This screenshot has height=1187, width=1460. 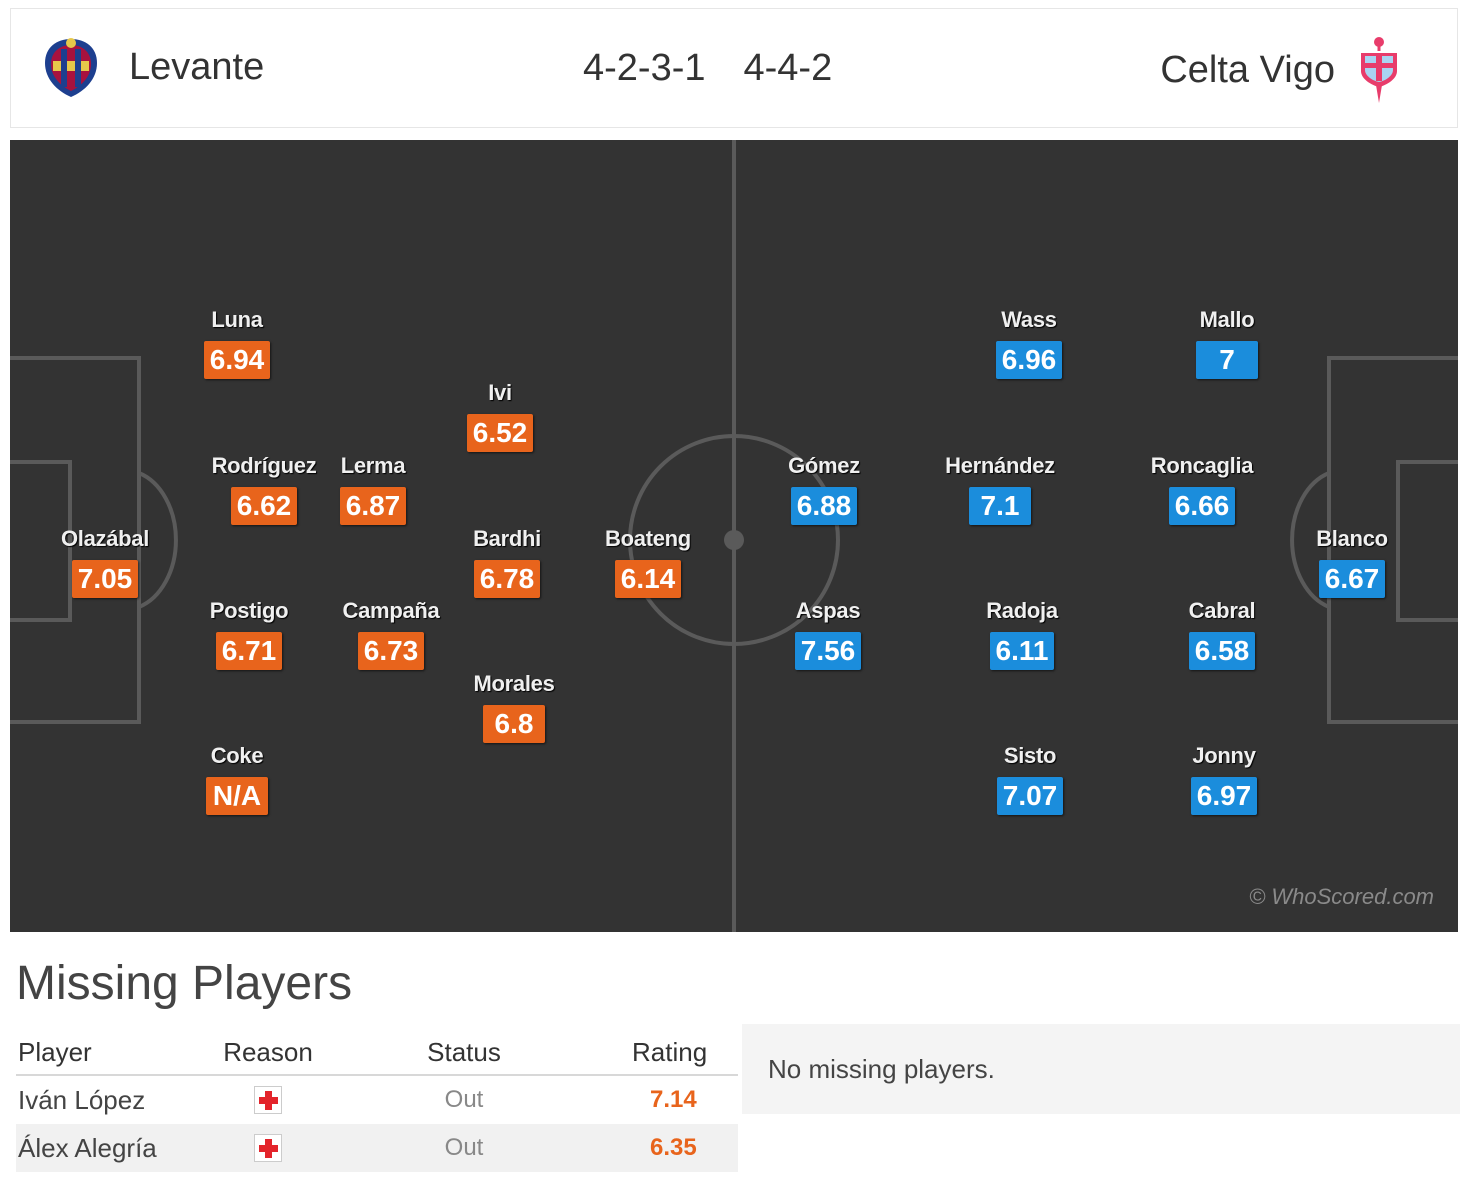 I want to click on player-name: Lerma, so click(x=373, y=465).